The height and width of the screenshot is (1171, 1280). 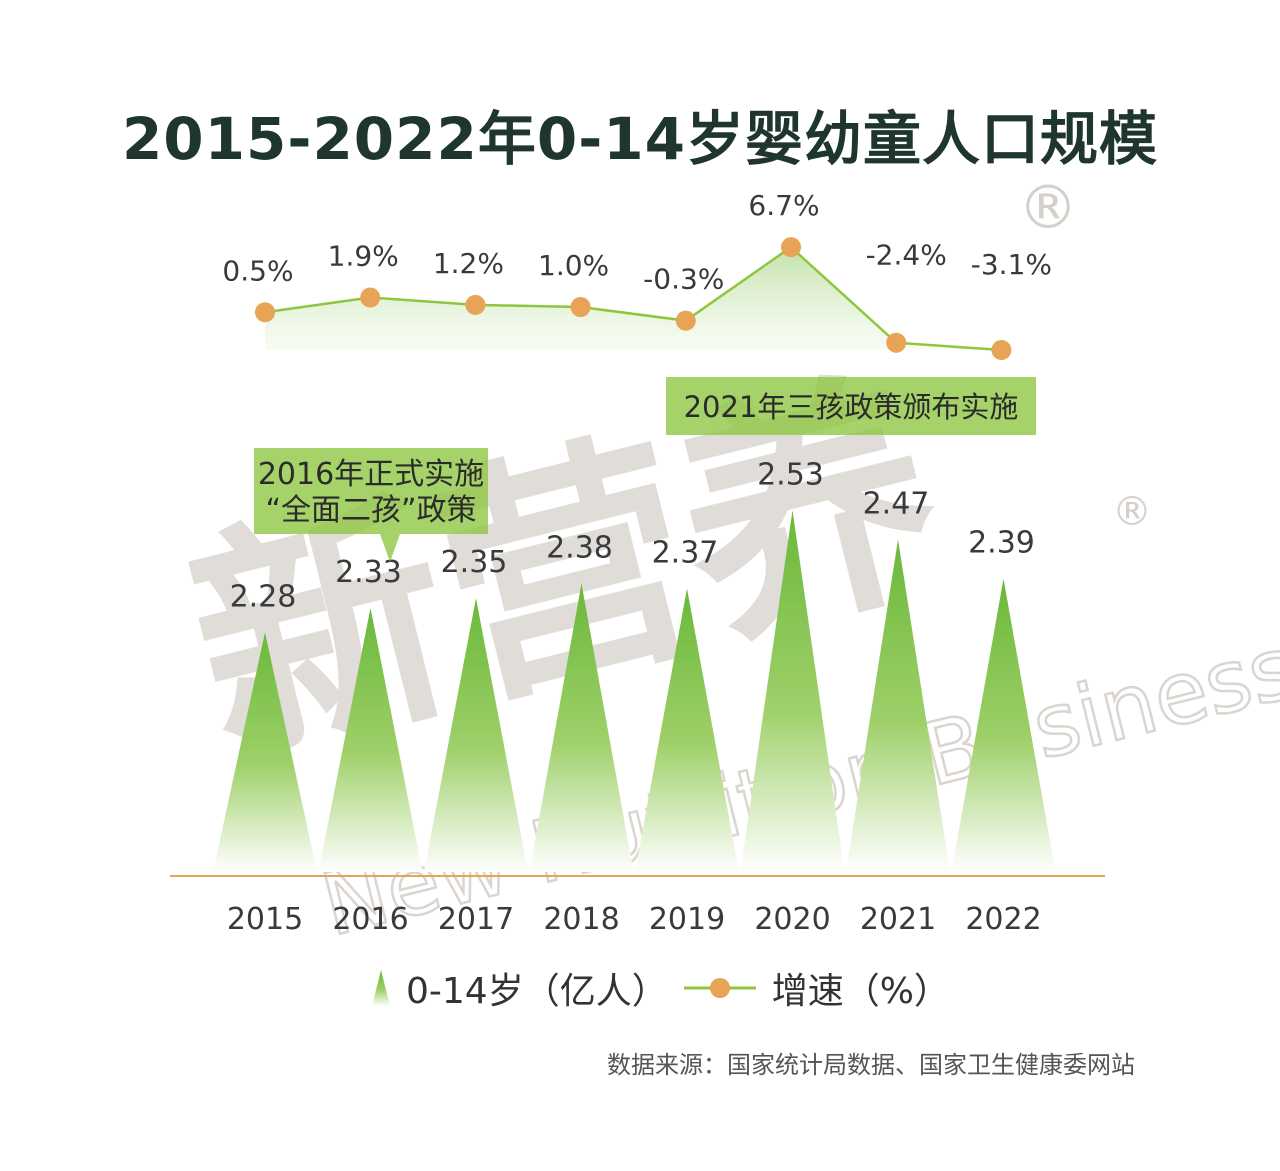 I want to click on x-tick-2015: 2015, so click(x=265, y=919).